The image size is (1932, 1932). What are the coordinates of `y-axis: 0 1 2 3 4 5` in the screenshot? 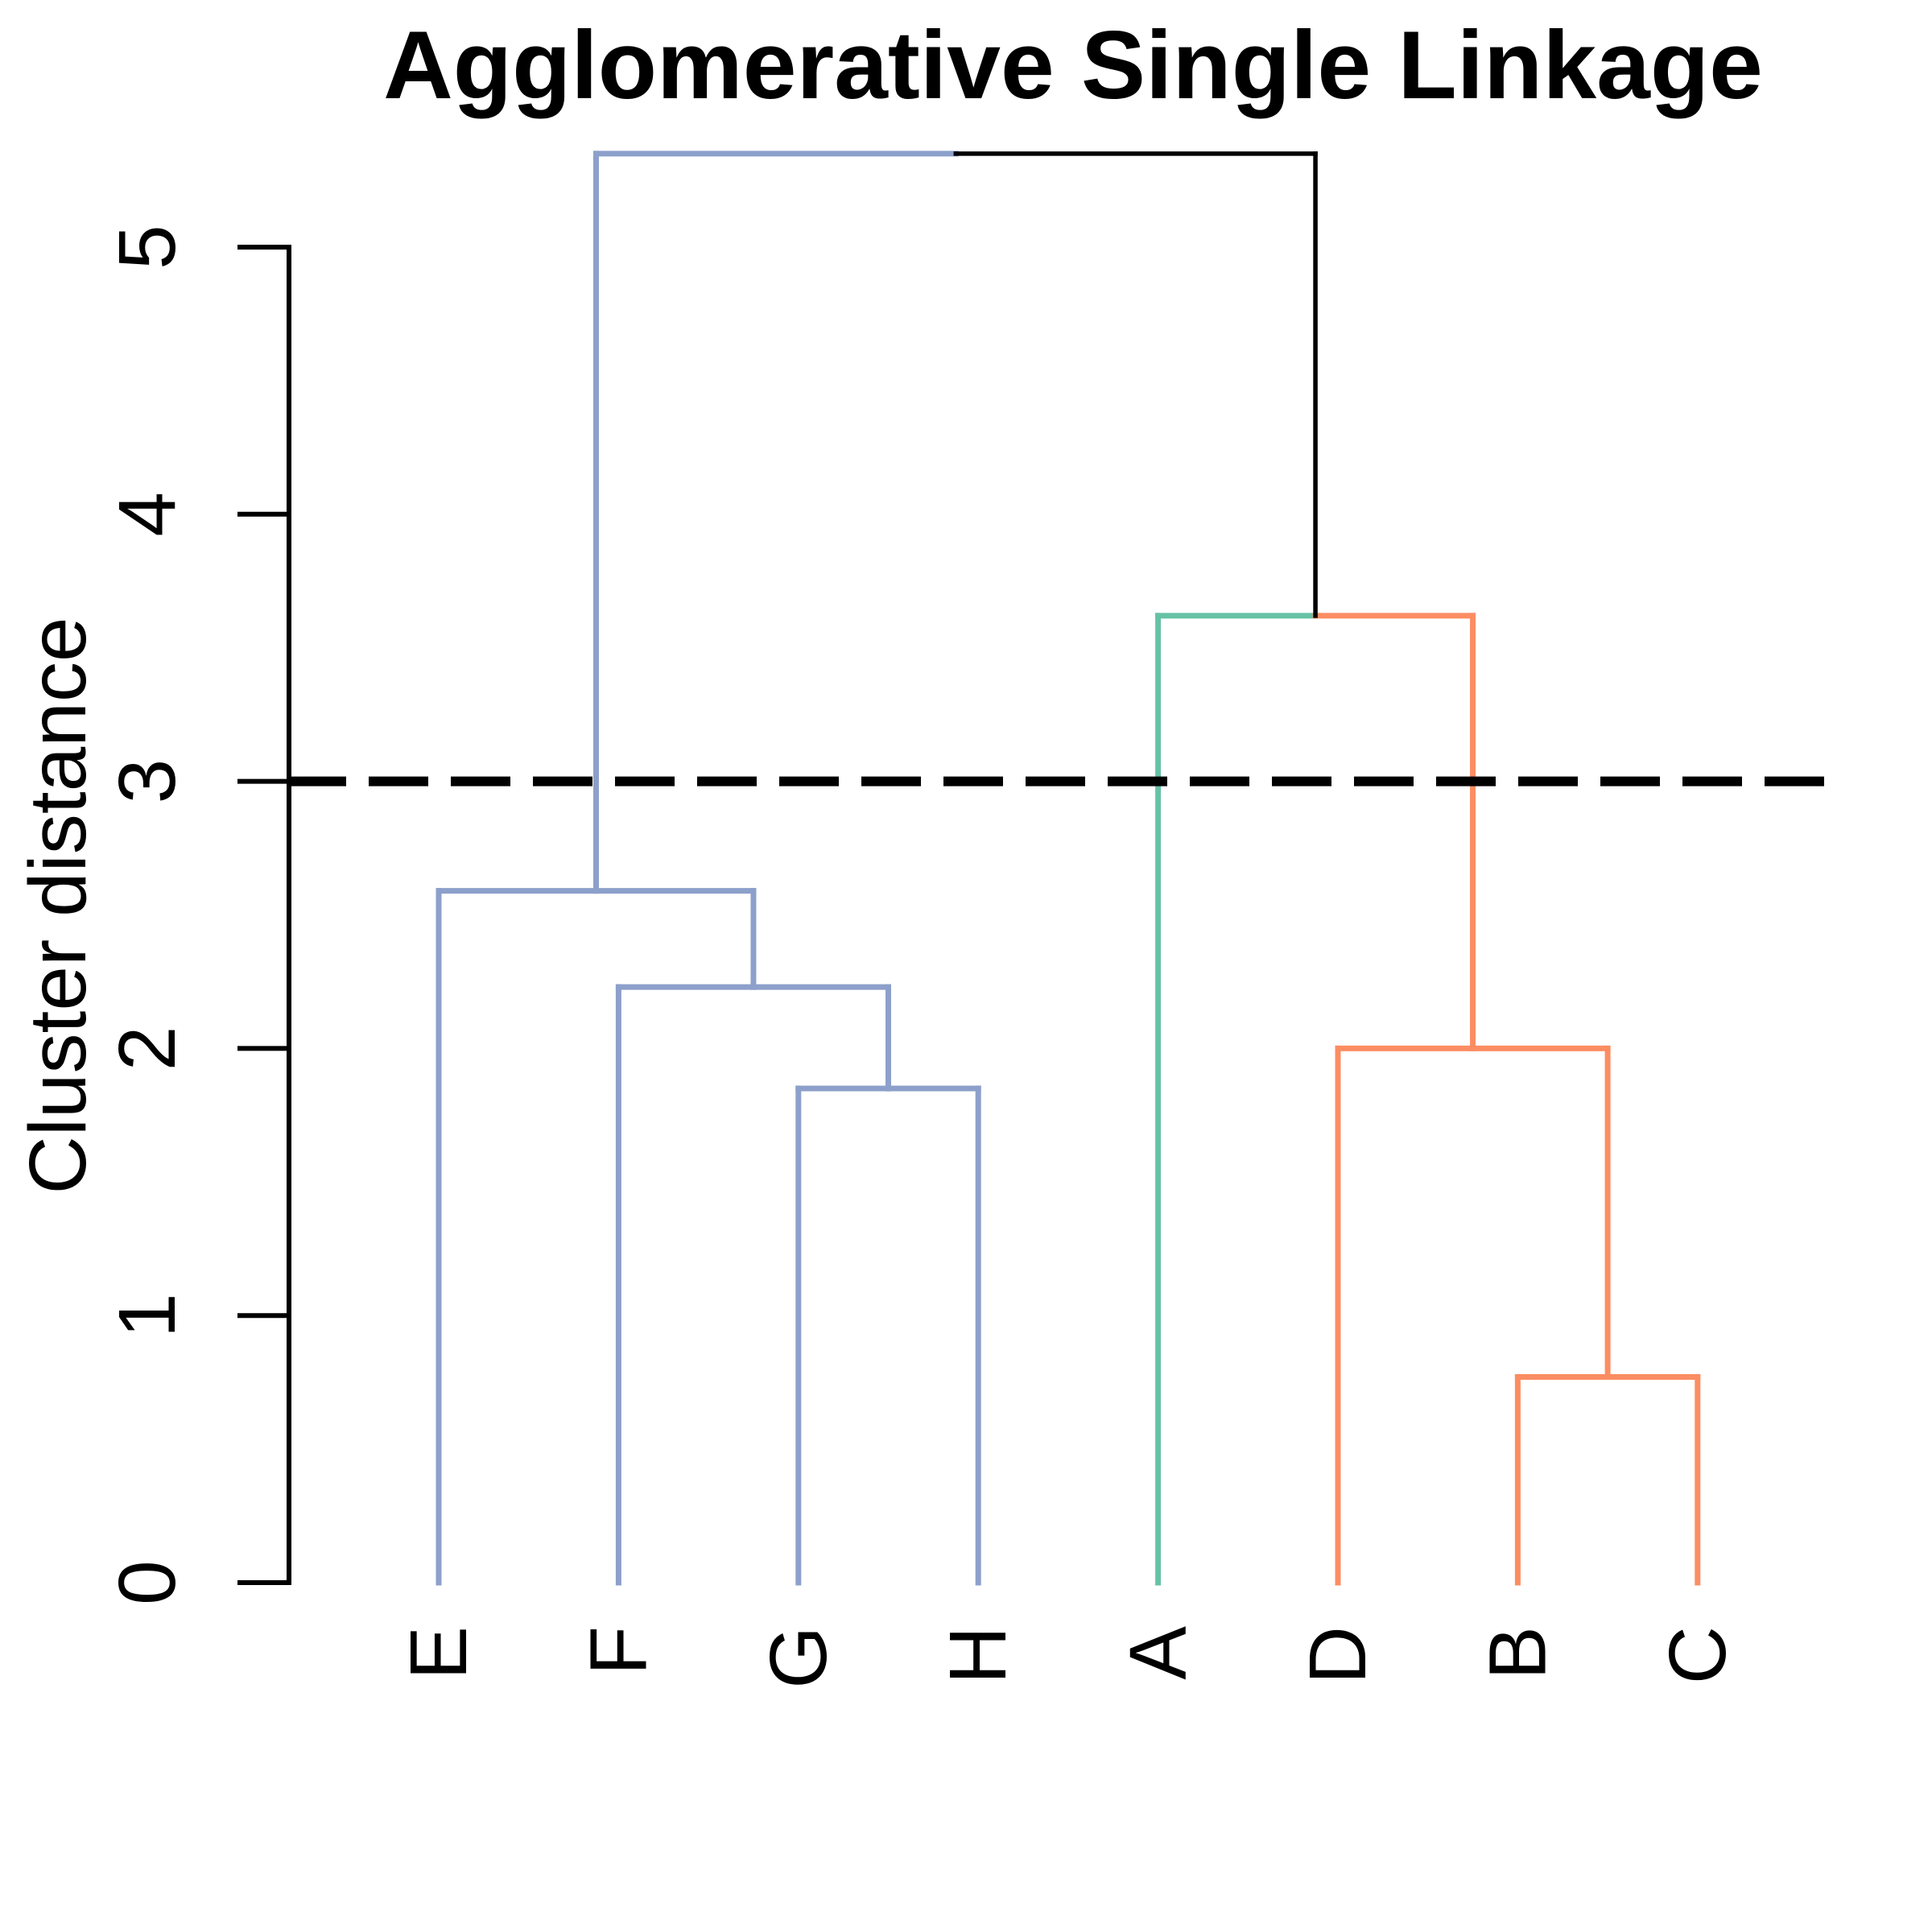 It's located at (196, 915).